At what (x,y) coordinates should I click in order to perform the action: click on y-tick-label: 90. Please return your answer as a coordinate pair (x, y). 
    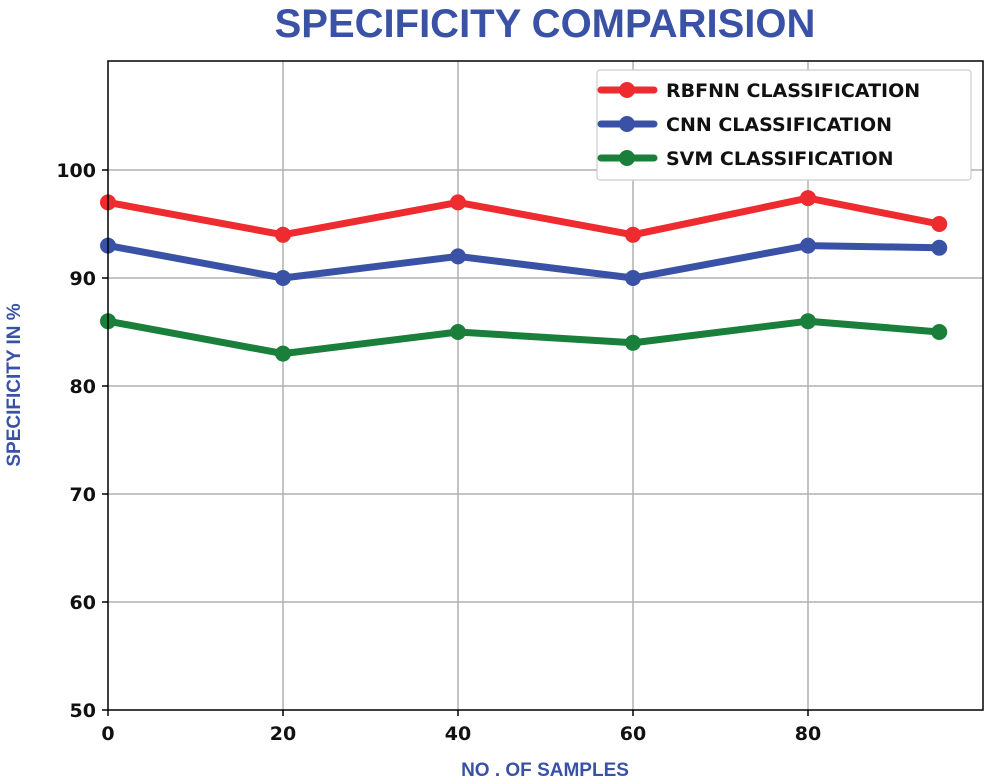
    Looking at the image, I should click on (83, 279).